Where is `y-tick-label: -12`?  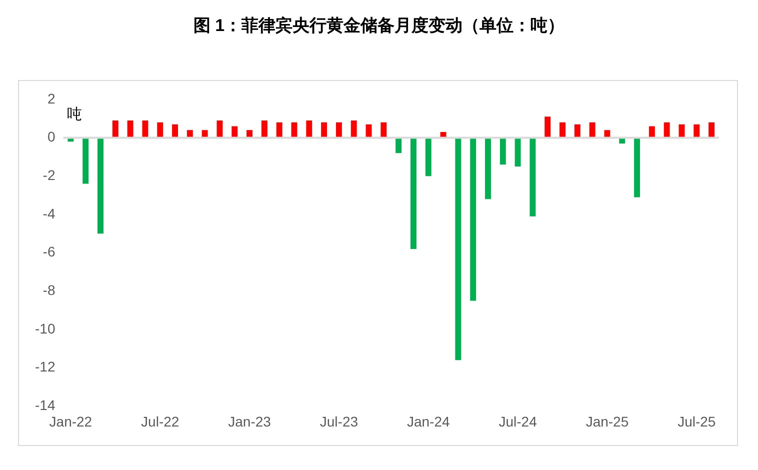
y-tick-label: -12 is located at coordinates (45, 366).